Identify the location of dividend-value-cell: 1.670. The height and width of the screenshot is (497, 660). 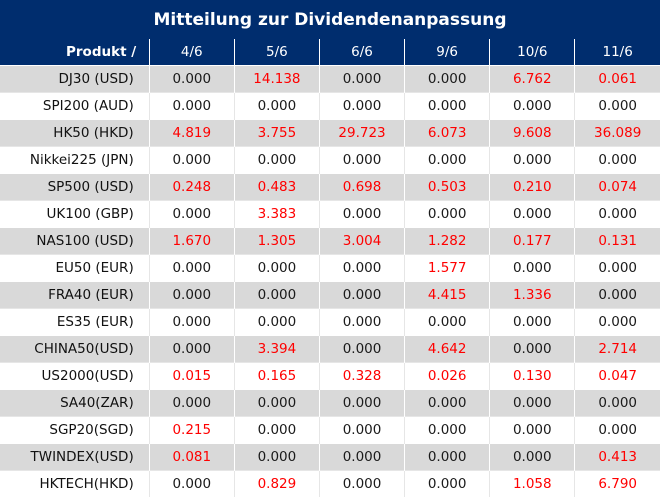
(191, 241).